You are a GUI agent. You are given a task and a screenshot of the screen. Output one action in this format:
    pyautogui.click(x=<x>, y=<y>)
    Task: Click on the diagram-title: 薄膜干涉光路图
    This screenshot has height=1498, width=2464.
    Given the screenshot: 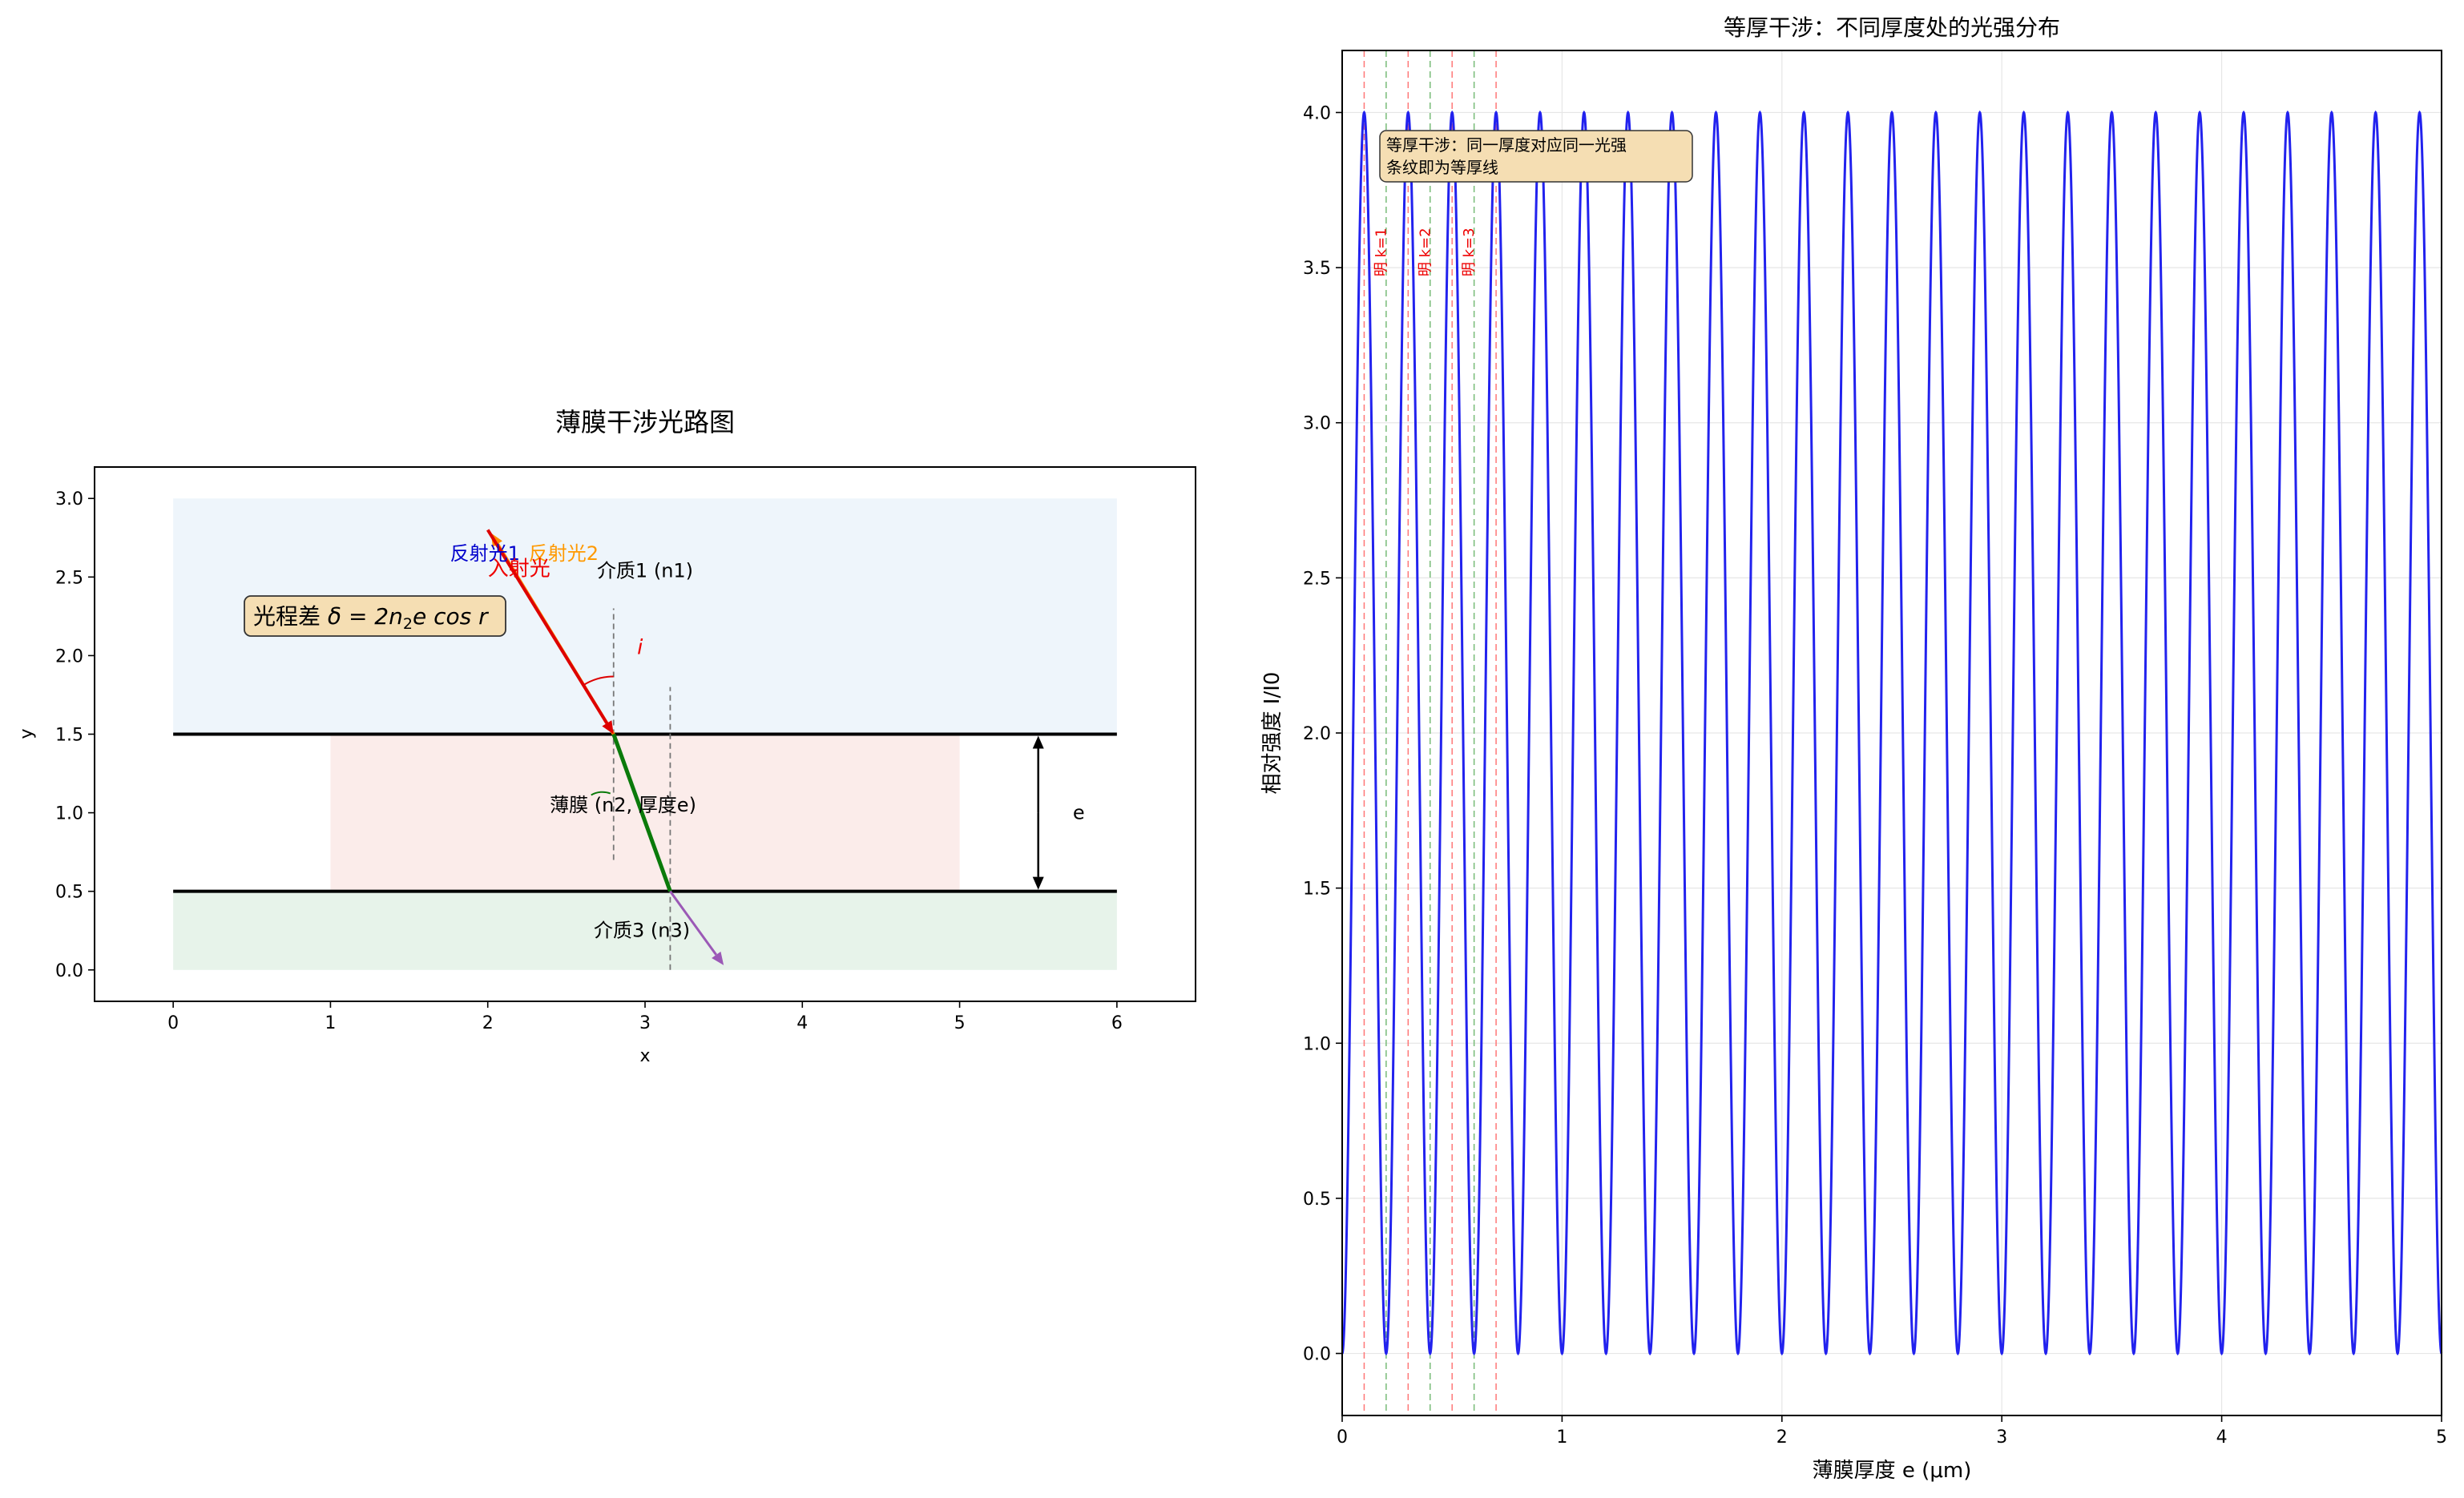 What is the action you would take?
    pyautogui.click(x=645, y=422)
    